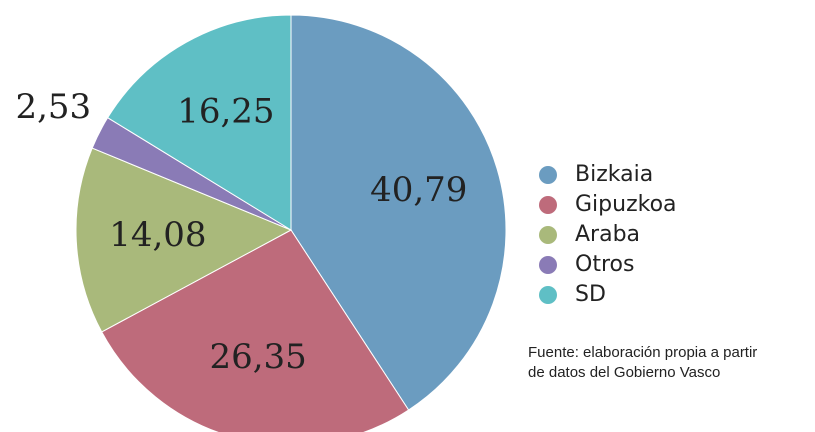 This screenshot has width=815, height=432. I want to click on value-label: 40,79, so click(418, 190).